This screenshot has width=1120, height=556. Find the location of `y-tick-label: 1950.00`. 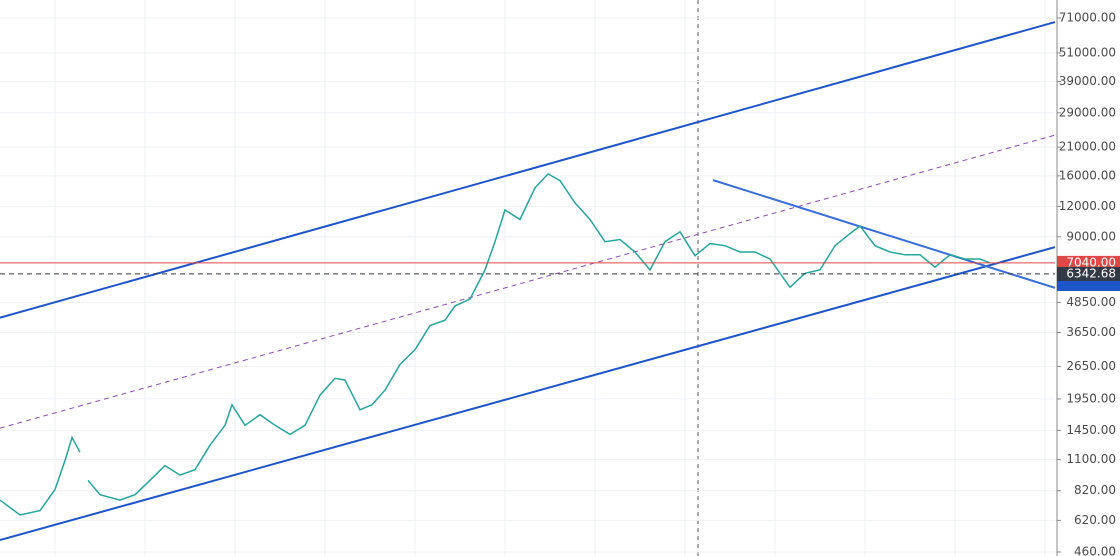

y-tick-label: 1950.00 is located at coordinates (1091, 398).